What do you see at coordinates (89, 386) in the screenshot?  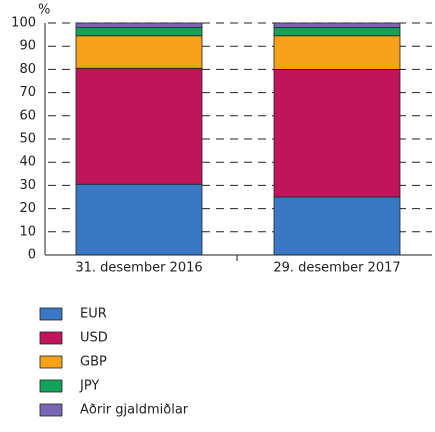 I see `legend-label: JPY` at bounding box center [89, 386].